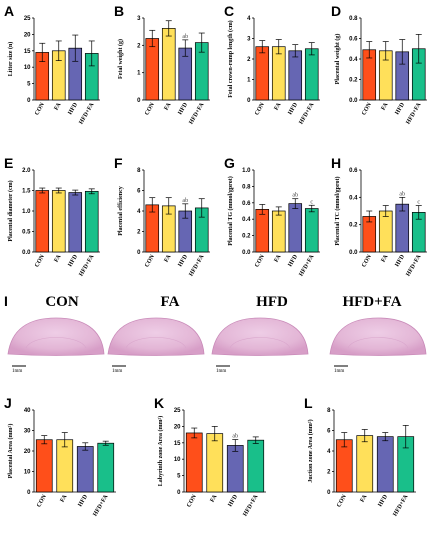 The width and height of the screenshot is (436, 550). I want to click on histology-label: FA, so click(170, 302).